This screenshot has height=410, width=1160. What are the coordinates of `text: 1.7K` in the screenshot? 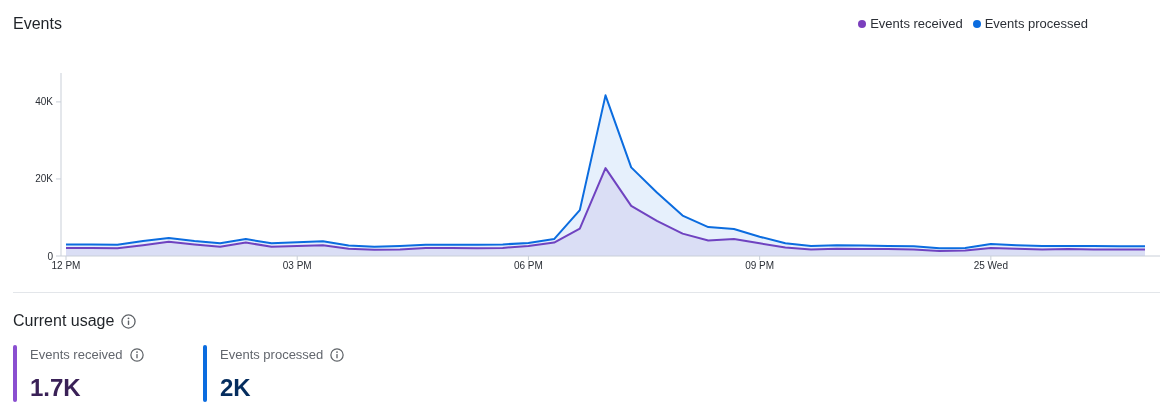 It's located at (55, 387).